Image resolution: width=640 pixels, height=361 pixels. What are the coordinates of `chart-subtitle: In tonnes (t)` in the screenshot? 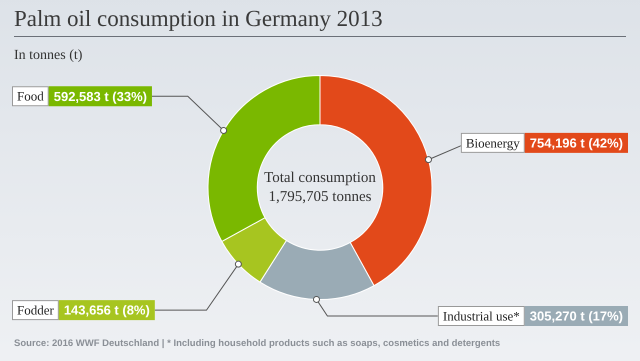 It's located at (48, 56).